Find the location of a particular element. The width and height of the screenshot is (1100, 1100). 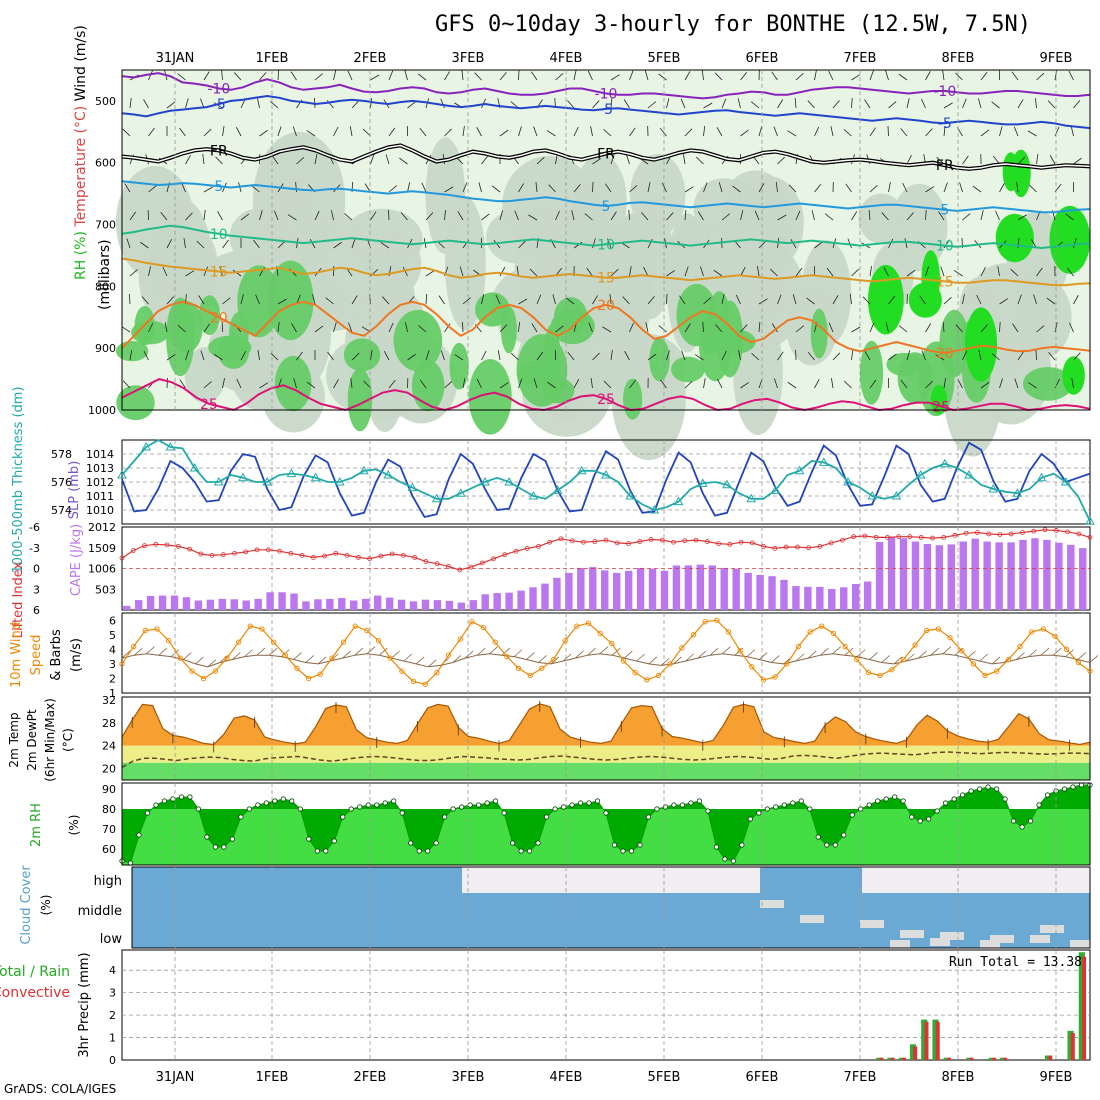

temp-frame is located at coordinates (606, 738).